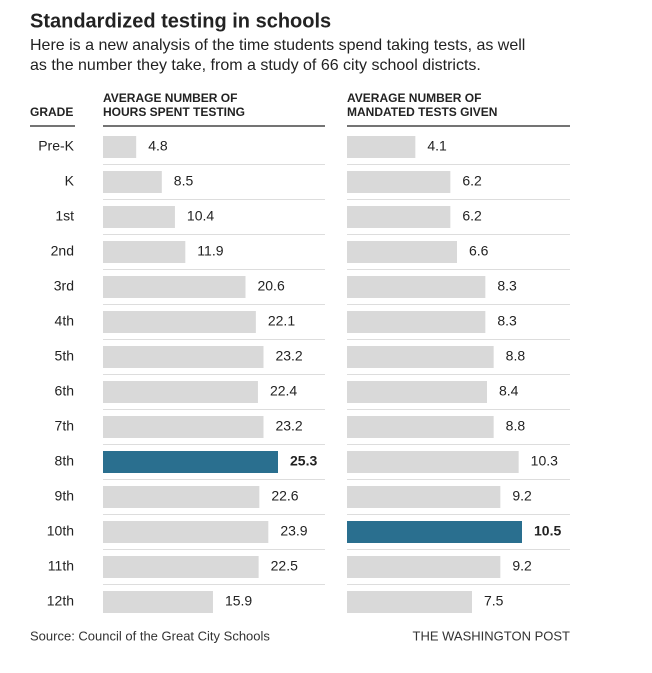  Describe the element at coordinates (509, 391) in the screenshot. I see `value-label: 8.4` at that location.